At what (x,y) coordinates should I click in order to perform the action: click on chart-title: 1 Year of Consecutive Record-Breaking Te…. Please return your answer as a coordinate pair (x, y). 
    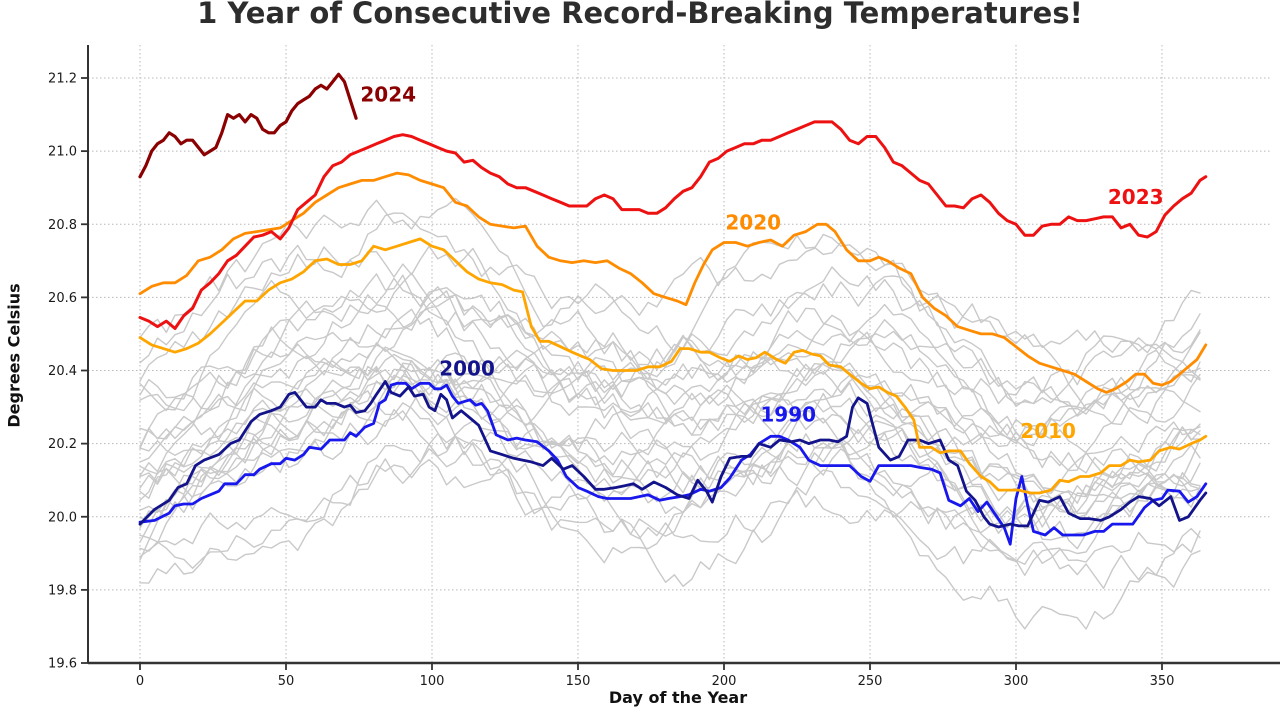
    Looking at the image, I should click on (640, 15).